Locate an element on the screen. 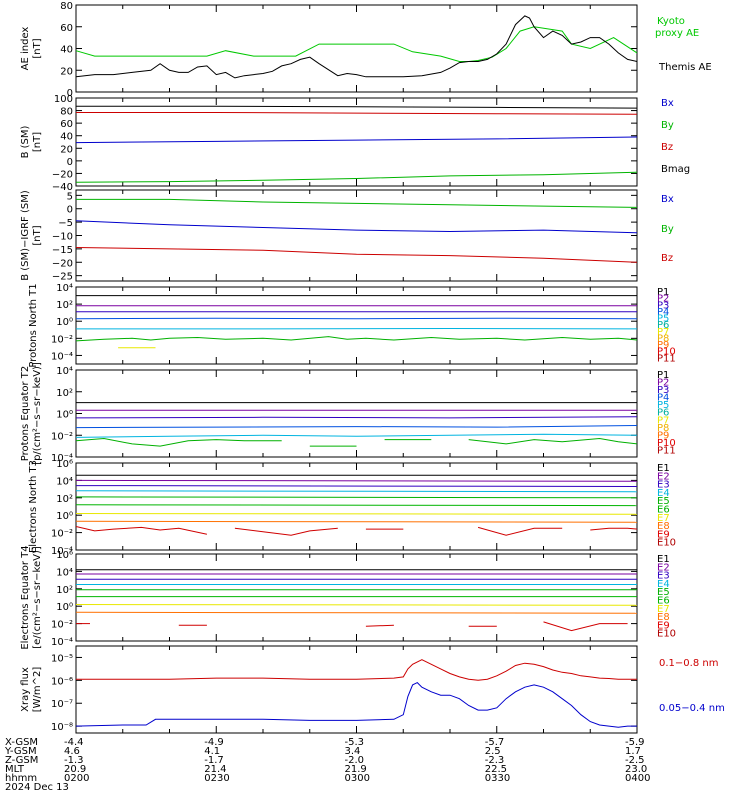 This screenshot has height=800, width=750. y-tick-label: 10⁻⁸ is located at coordinates (62, 727).